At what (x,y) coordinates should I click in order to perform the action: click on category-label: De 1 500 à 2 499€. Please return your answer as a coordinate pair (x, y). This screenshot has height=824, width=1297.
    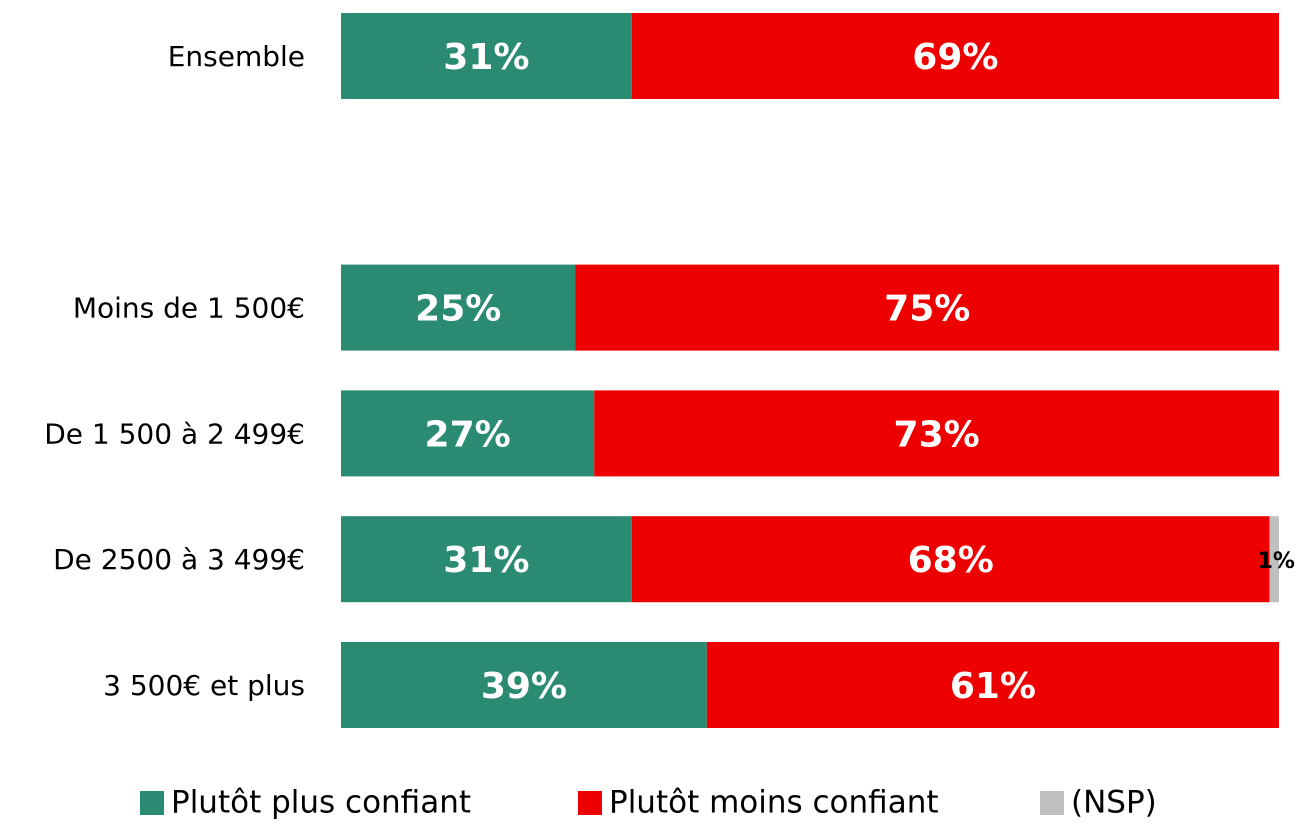
    Looking at the image, I should click on (174, 433).